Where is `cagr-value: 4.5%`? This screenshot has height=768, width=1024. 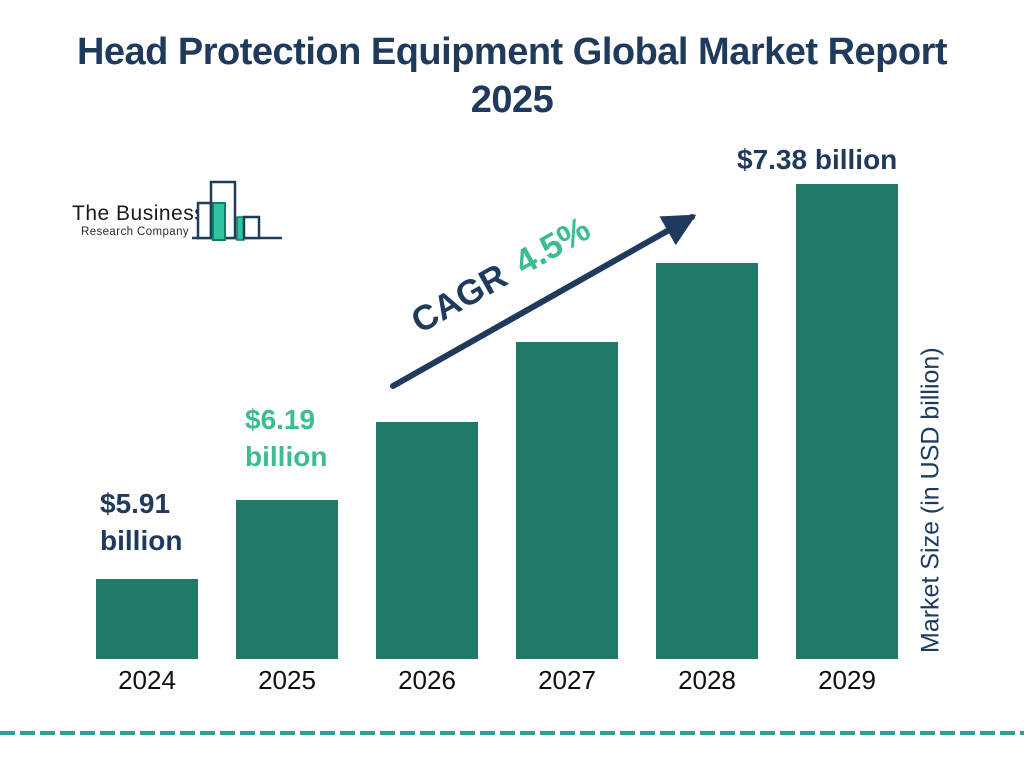 cagr-value: 4.5% is located at coordinates (552, 245).